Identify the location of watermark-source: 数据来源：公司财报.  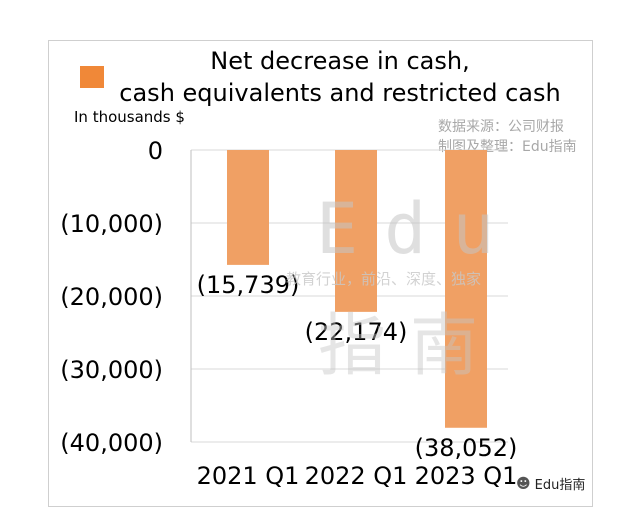
(501, 127).